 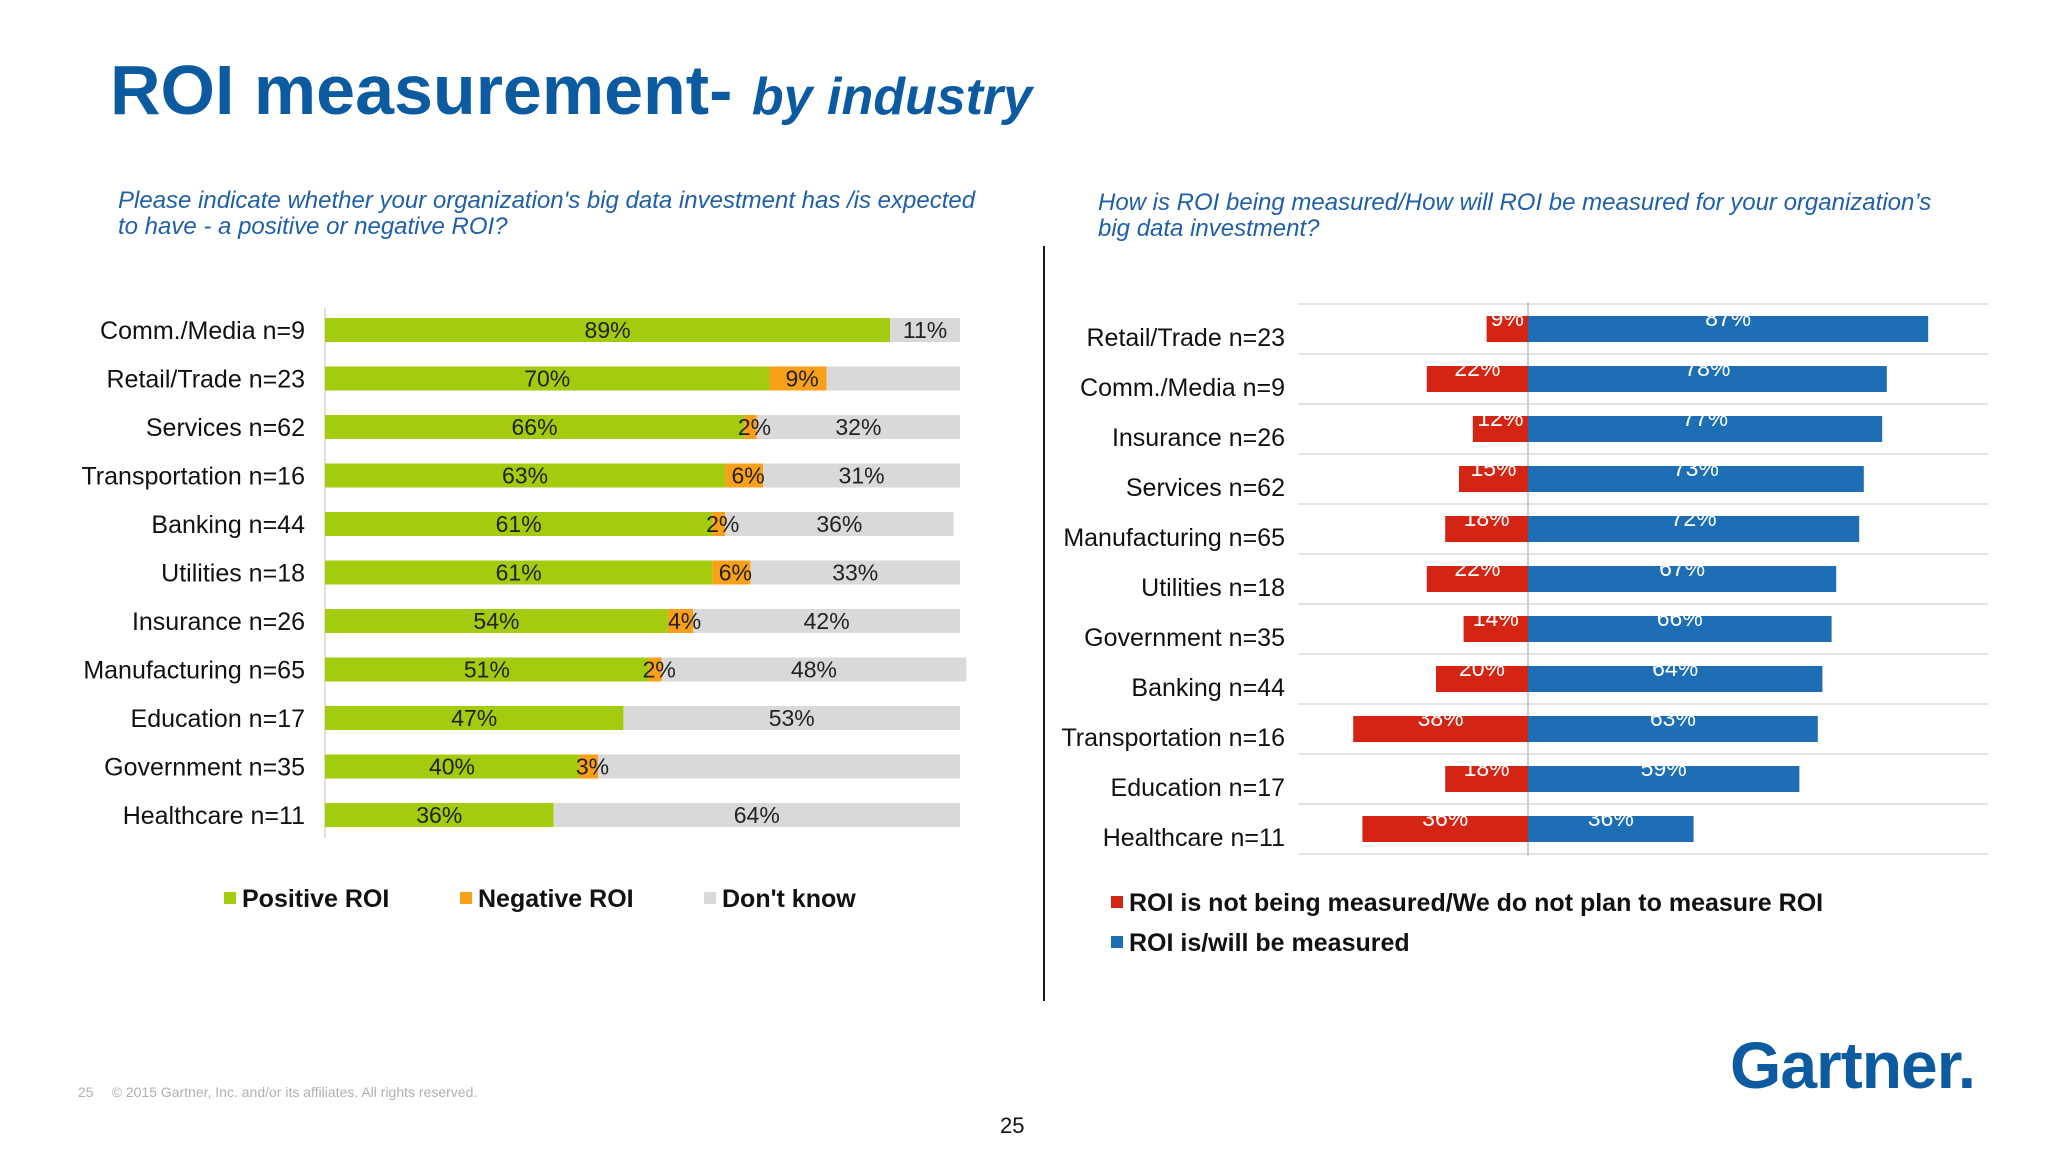 I want to click on value-label-not-measured-retail-trade-n-23: 9%, so click(x=1507, y=318).